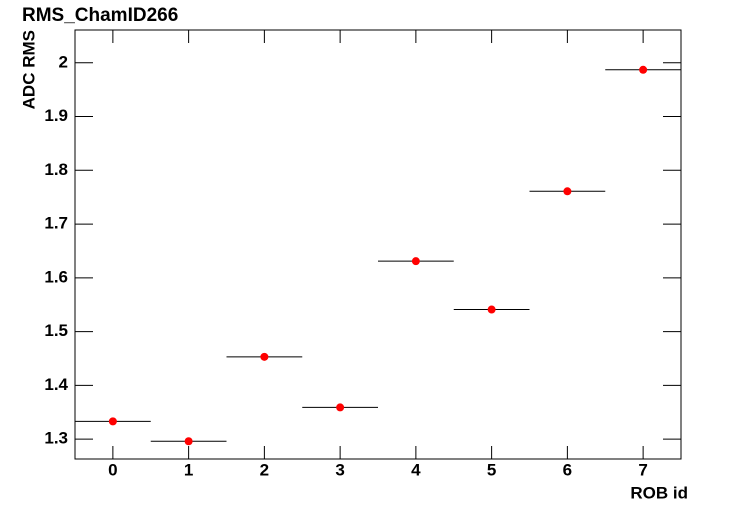 This screenshot has height=511, width=756. What do you see at coordinates (188, 469) in the screenshot?
I see `x-tick-label: 1` at bounding box center [188, 469].